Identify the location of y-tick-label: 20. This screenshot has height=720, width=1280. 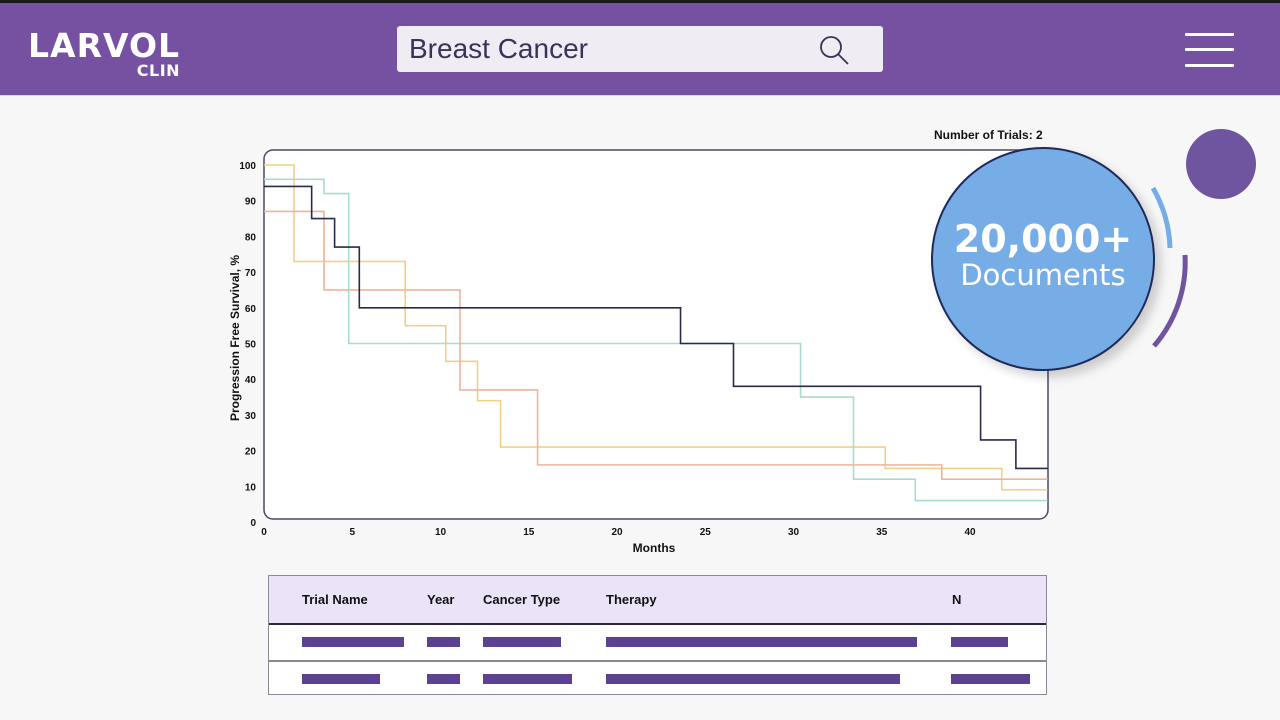
(251, 452).